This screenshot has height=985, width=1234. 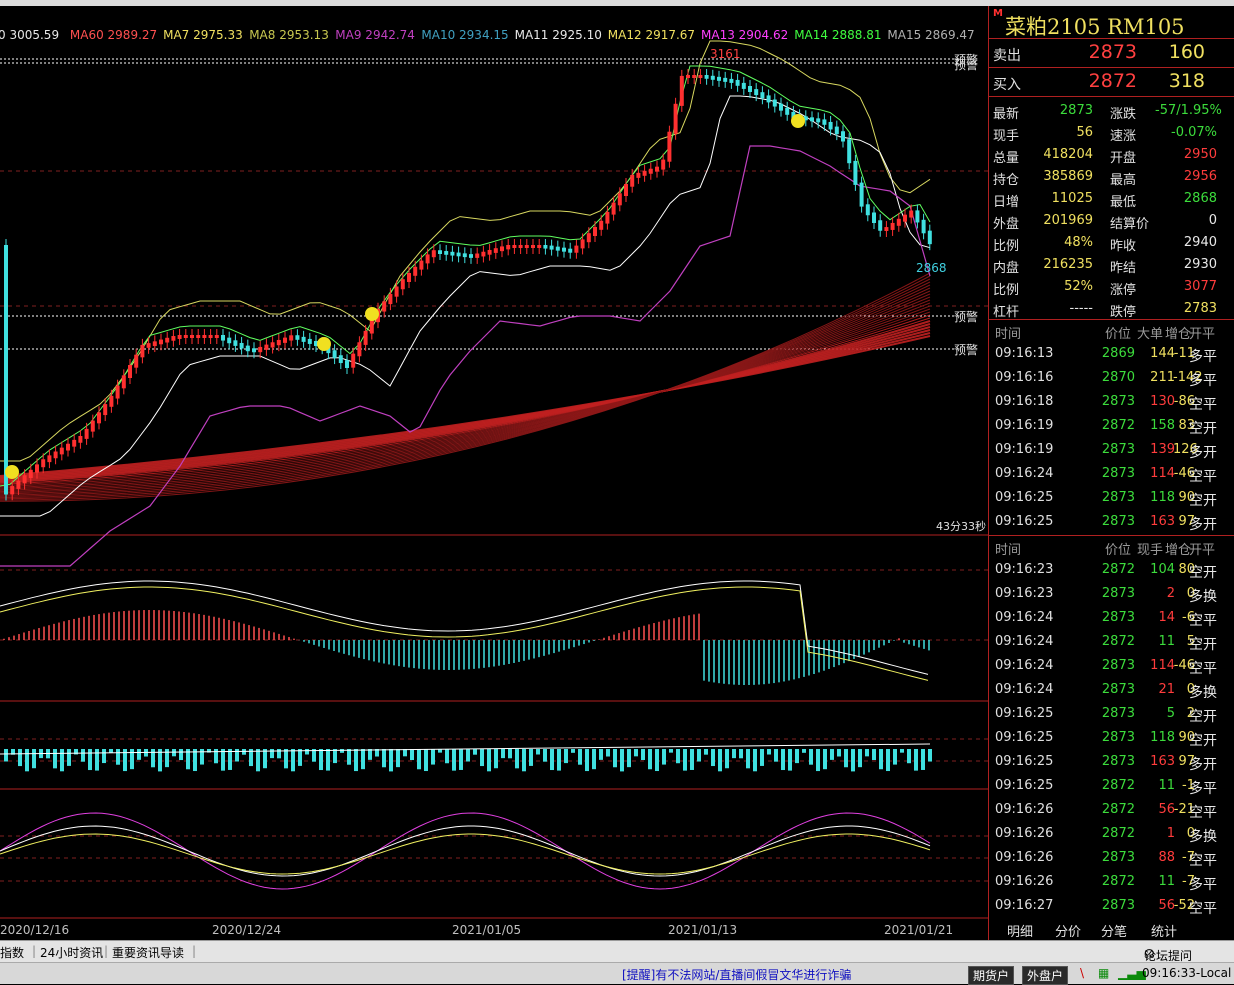 What do you see at coordinates (737, 975) in the screenshot?
I see `scam-warning-link: [提醒]有不法网站/直播间假冒文华进行诈骗` at bounding box center [737, 975].